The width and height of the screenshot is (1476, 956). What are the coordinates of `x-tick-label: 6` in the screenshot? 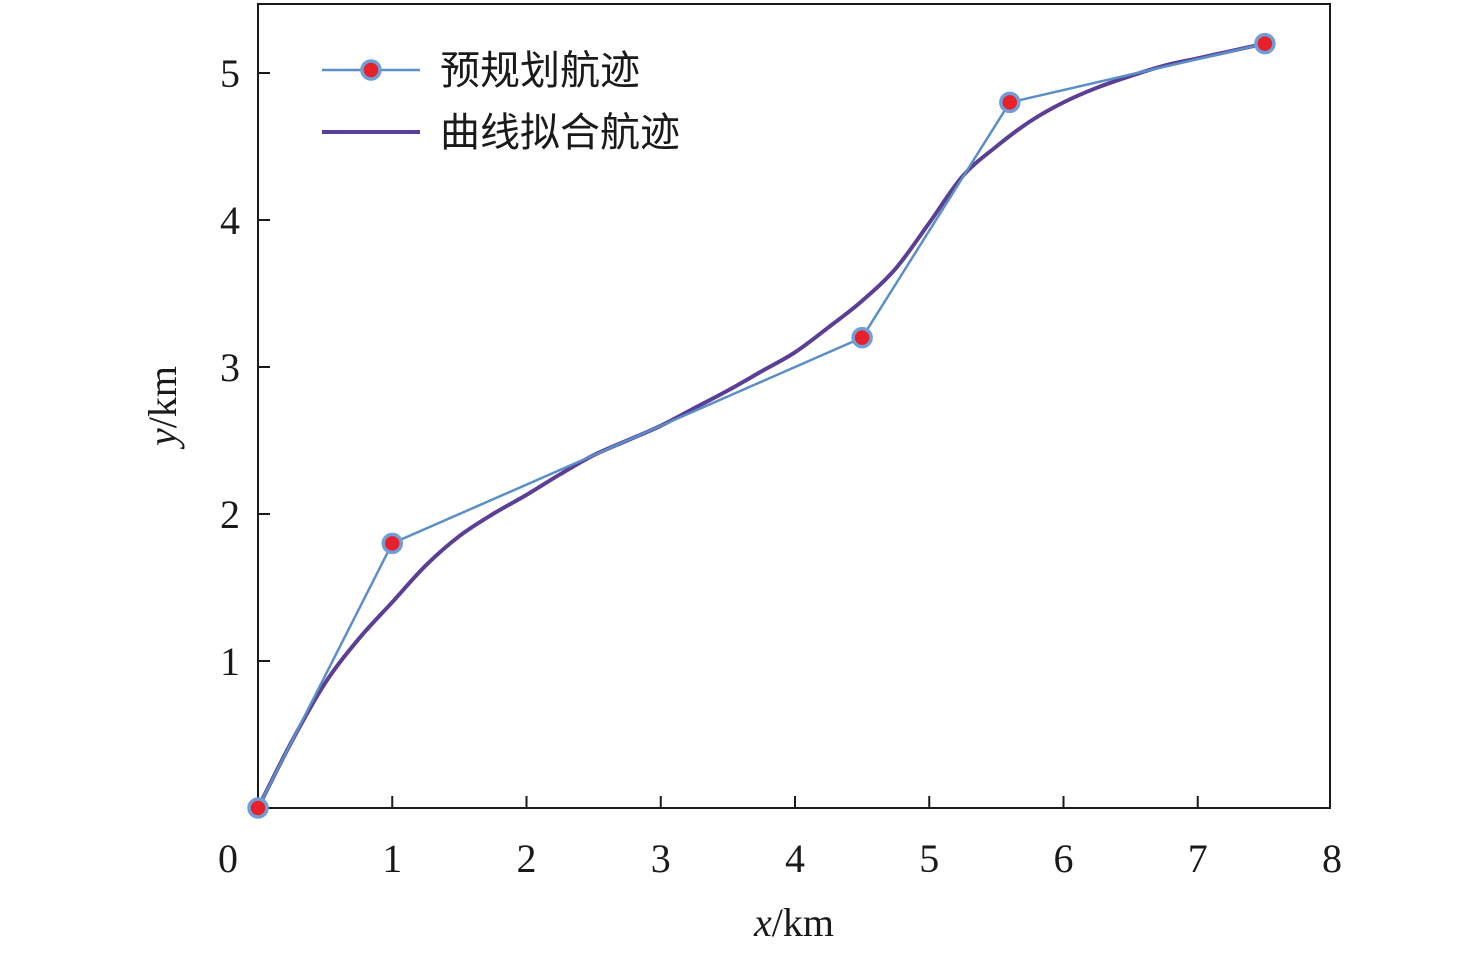 It's located at (1064, 858).